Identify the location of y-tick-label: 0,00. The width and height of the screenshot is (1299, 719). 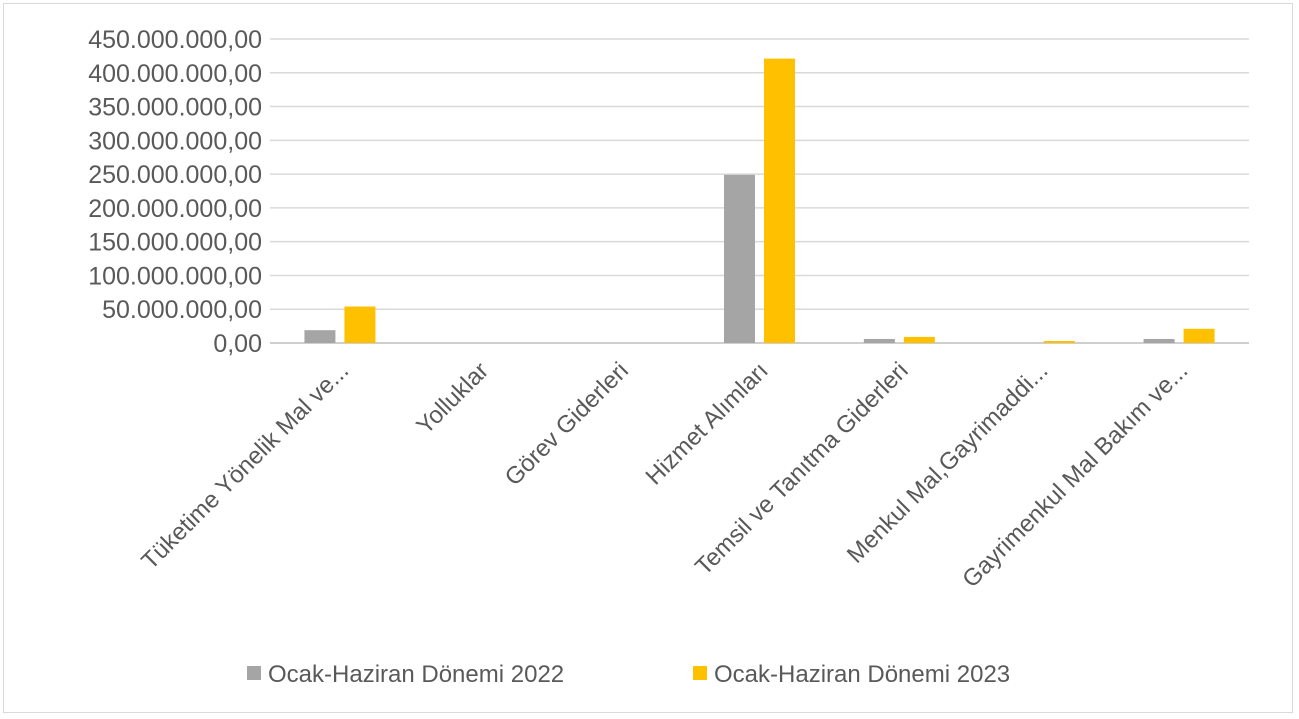
(237, 344).